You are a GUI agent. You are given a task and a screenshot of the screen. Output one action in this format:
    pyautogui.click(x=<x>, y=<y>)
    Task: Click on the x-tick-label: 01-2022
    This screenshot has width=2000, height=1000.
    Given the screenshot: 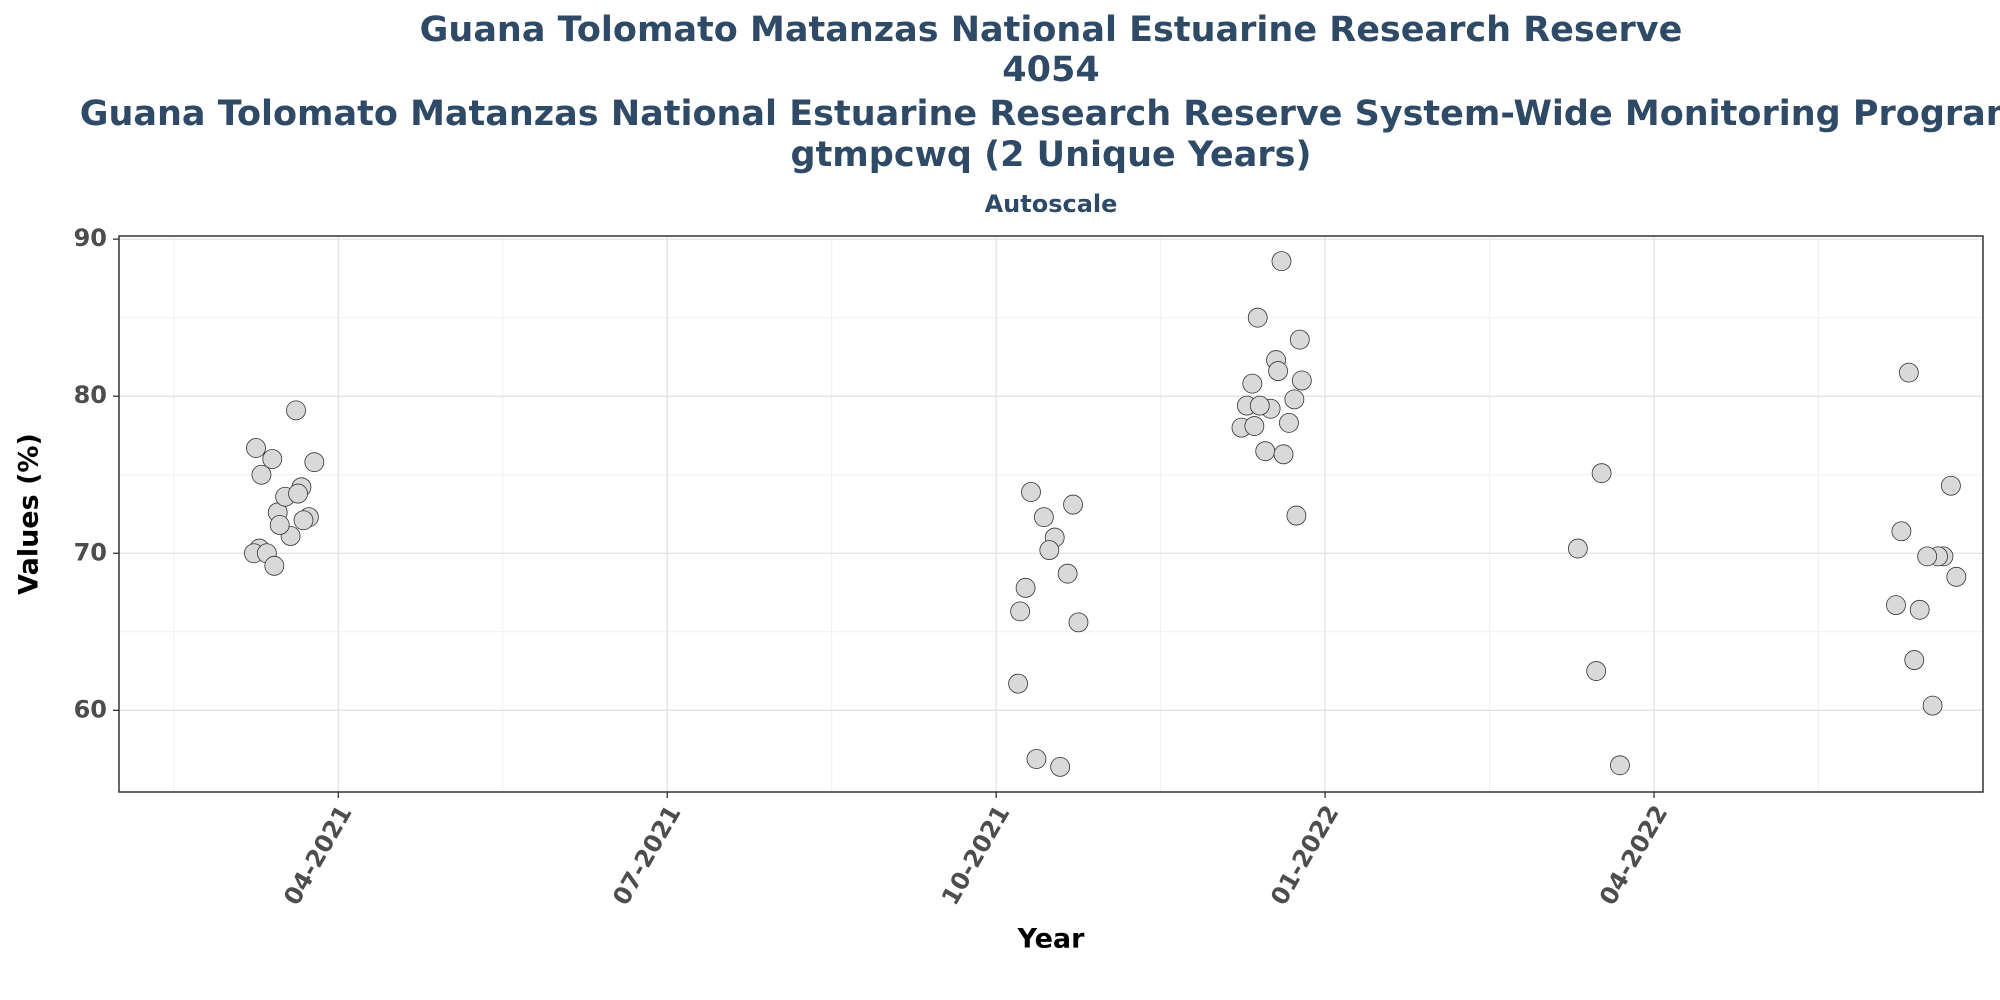 What is the action you would take?
    pyautogui.click(x=1304, y=855)
    